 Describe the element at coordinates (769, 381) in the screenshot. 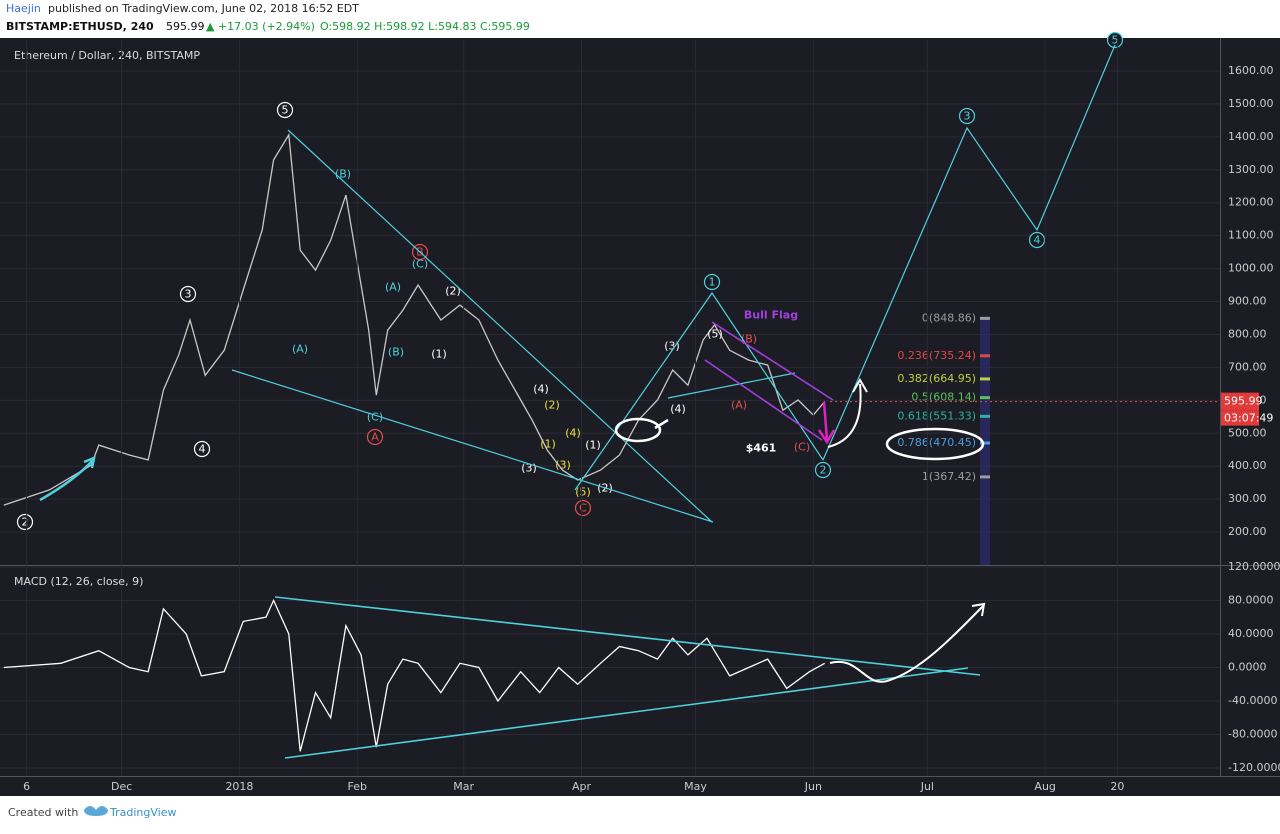

I see `bull-flag` at that location.